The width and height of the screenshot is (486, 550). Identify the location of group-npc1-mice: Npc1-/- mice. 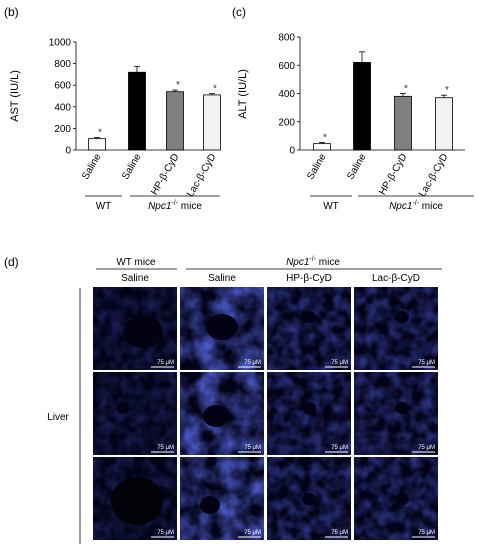
(313, 262).